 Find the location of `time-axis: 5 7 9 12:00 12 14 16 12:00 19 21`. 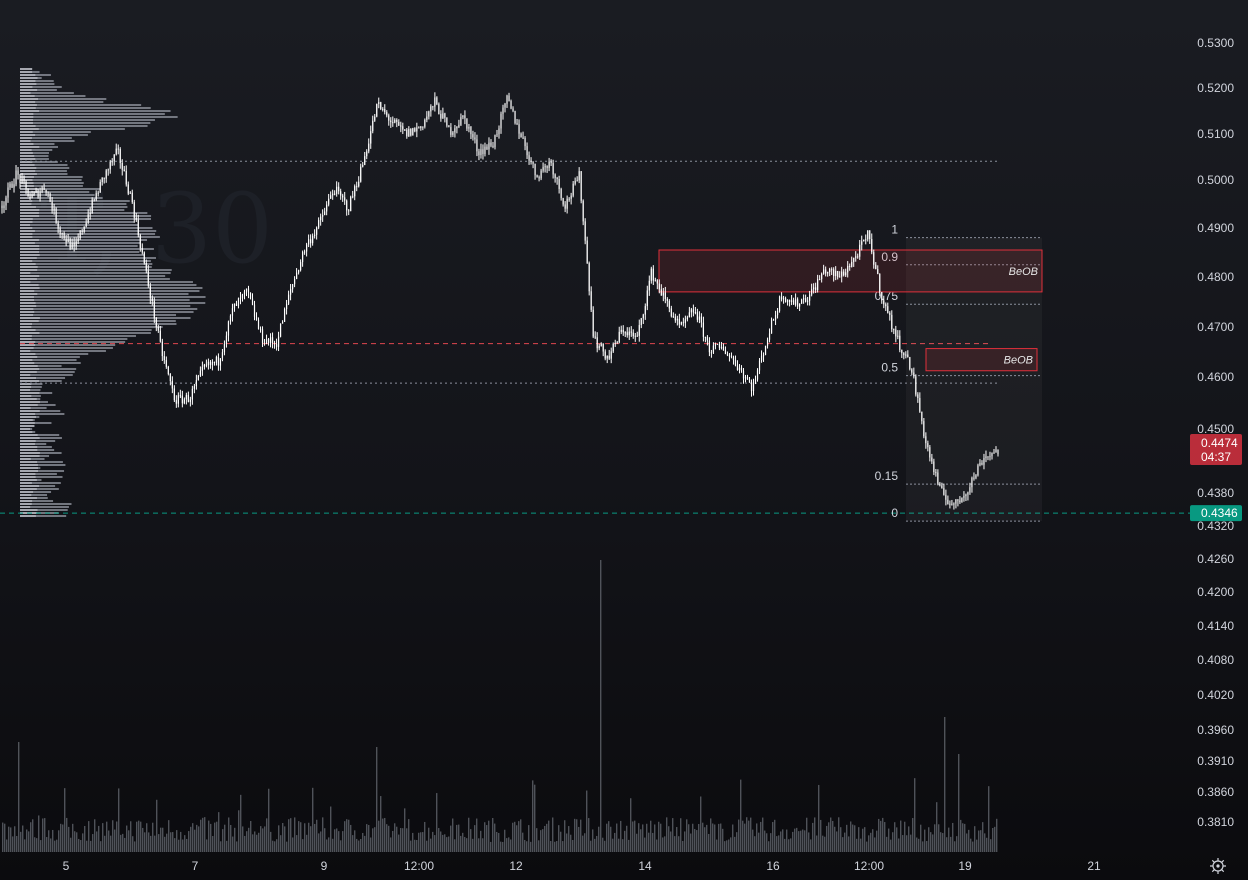

time-axis: 5 7 9 12:00 12 14 16 12:00 19 21 is located at coordinates (582, 866).